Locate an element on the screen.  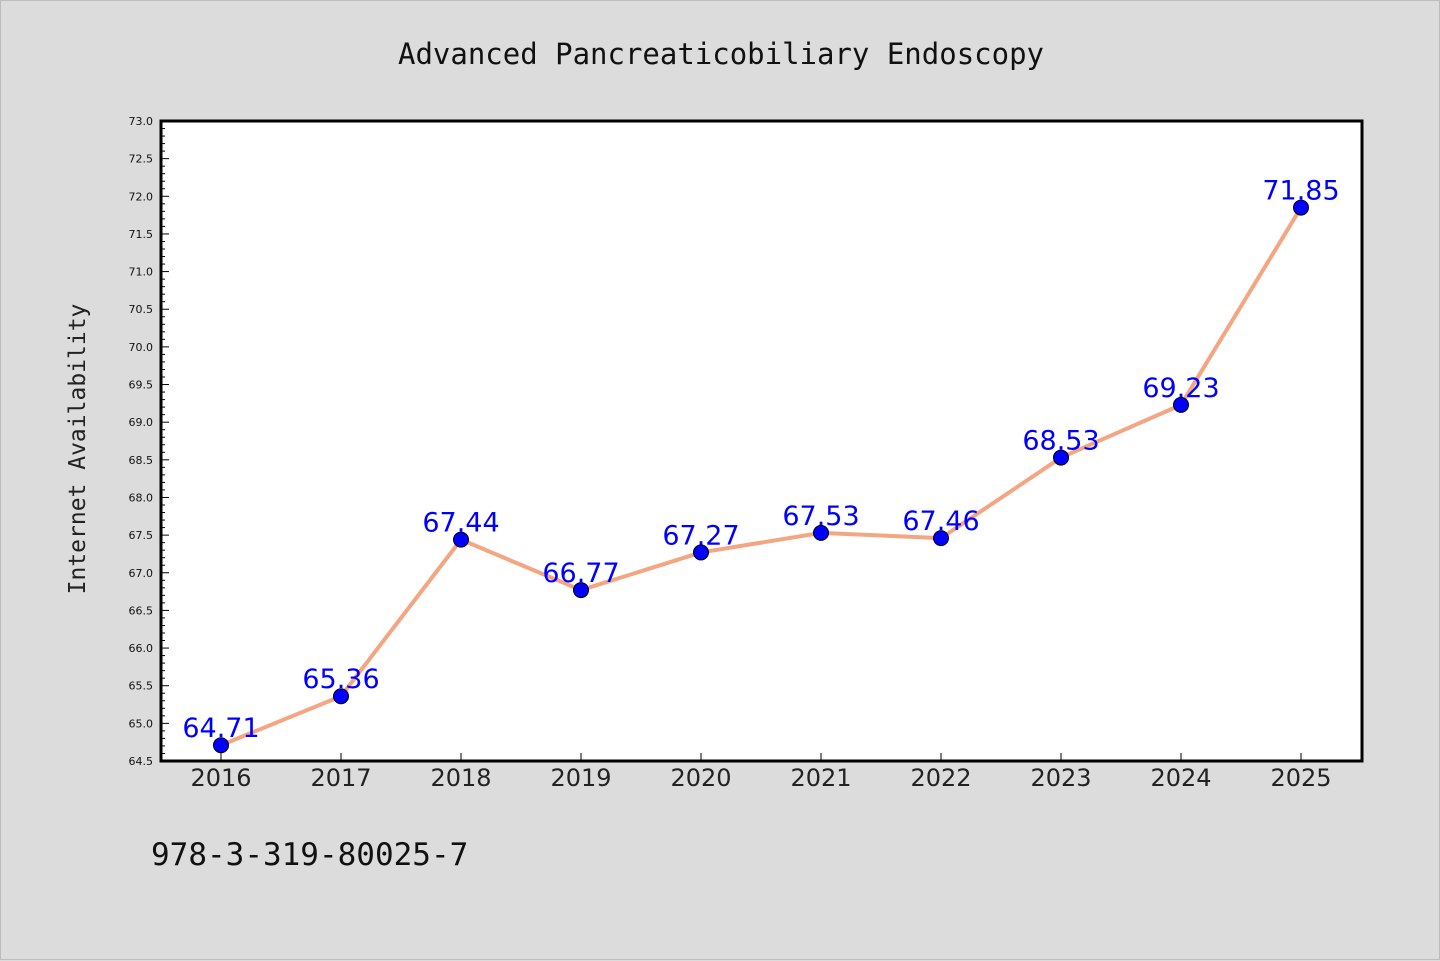
x-tick-label: 2016 is located at coordinates (220, 778).